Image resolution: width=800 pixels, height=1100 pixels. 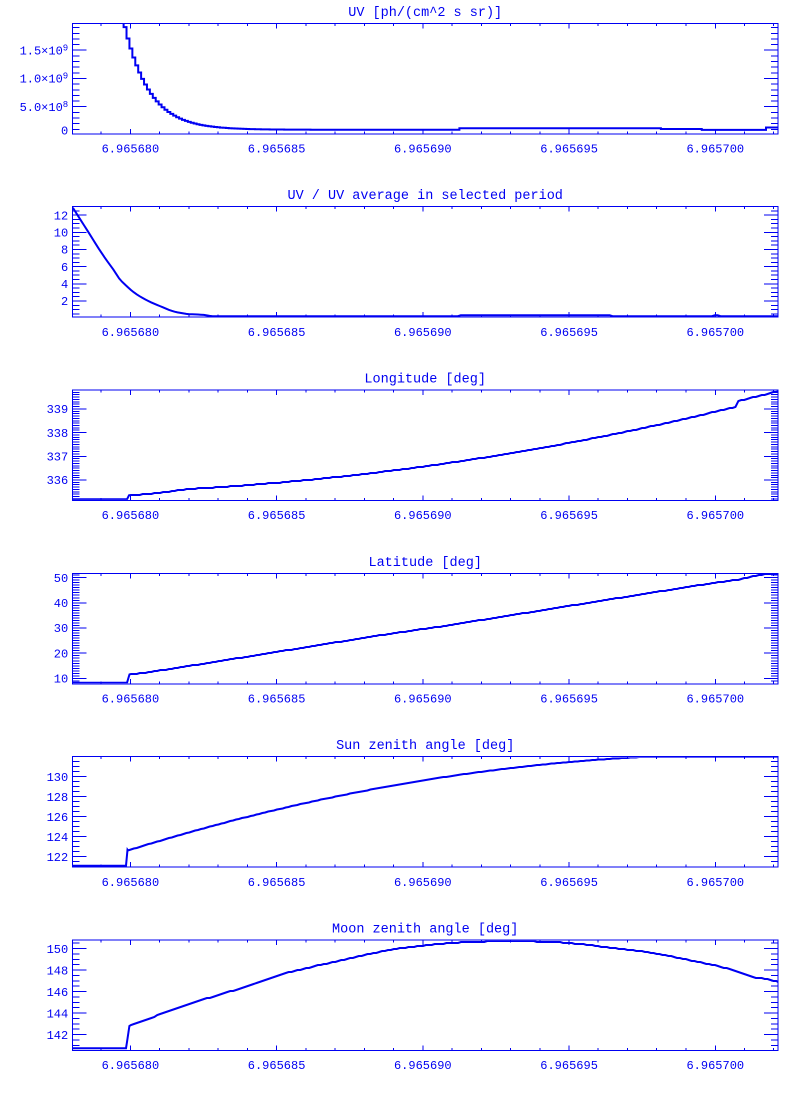 What do you see at coordinates (58, 798) in the screenshot?
I see `svg-text: 128` at bounding box center [58, 798].